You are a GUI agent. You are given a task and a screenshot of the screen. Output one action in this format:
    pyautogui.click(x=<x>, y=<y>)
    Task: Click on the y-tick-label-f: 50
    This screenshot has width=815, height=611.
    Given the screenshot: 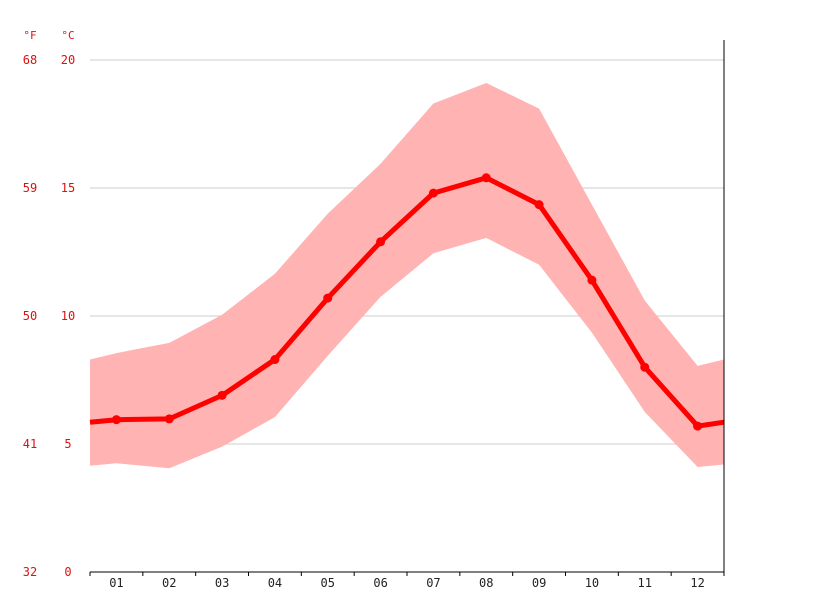 What is the action you would take?
    pyautogui.click(x=30, y=316)
    